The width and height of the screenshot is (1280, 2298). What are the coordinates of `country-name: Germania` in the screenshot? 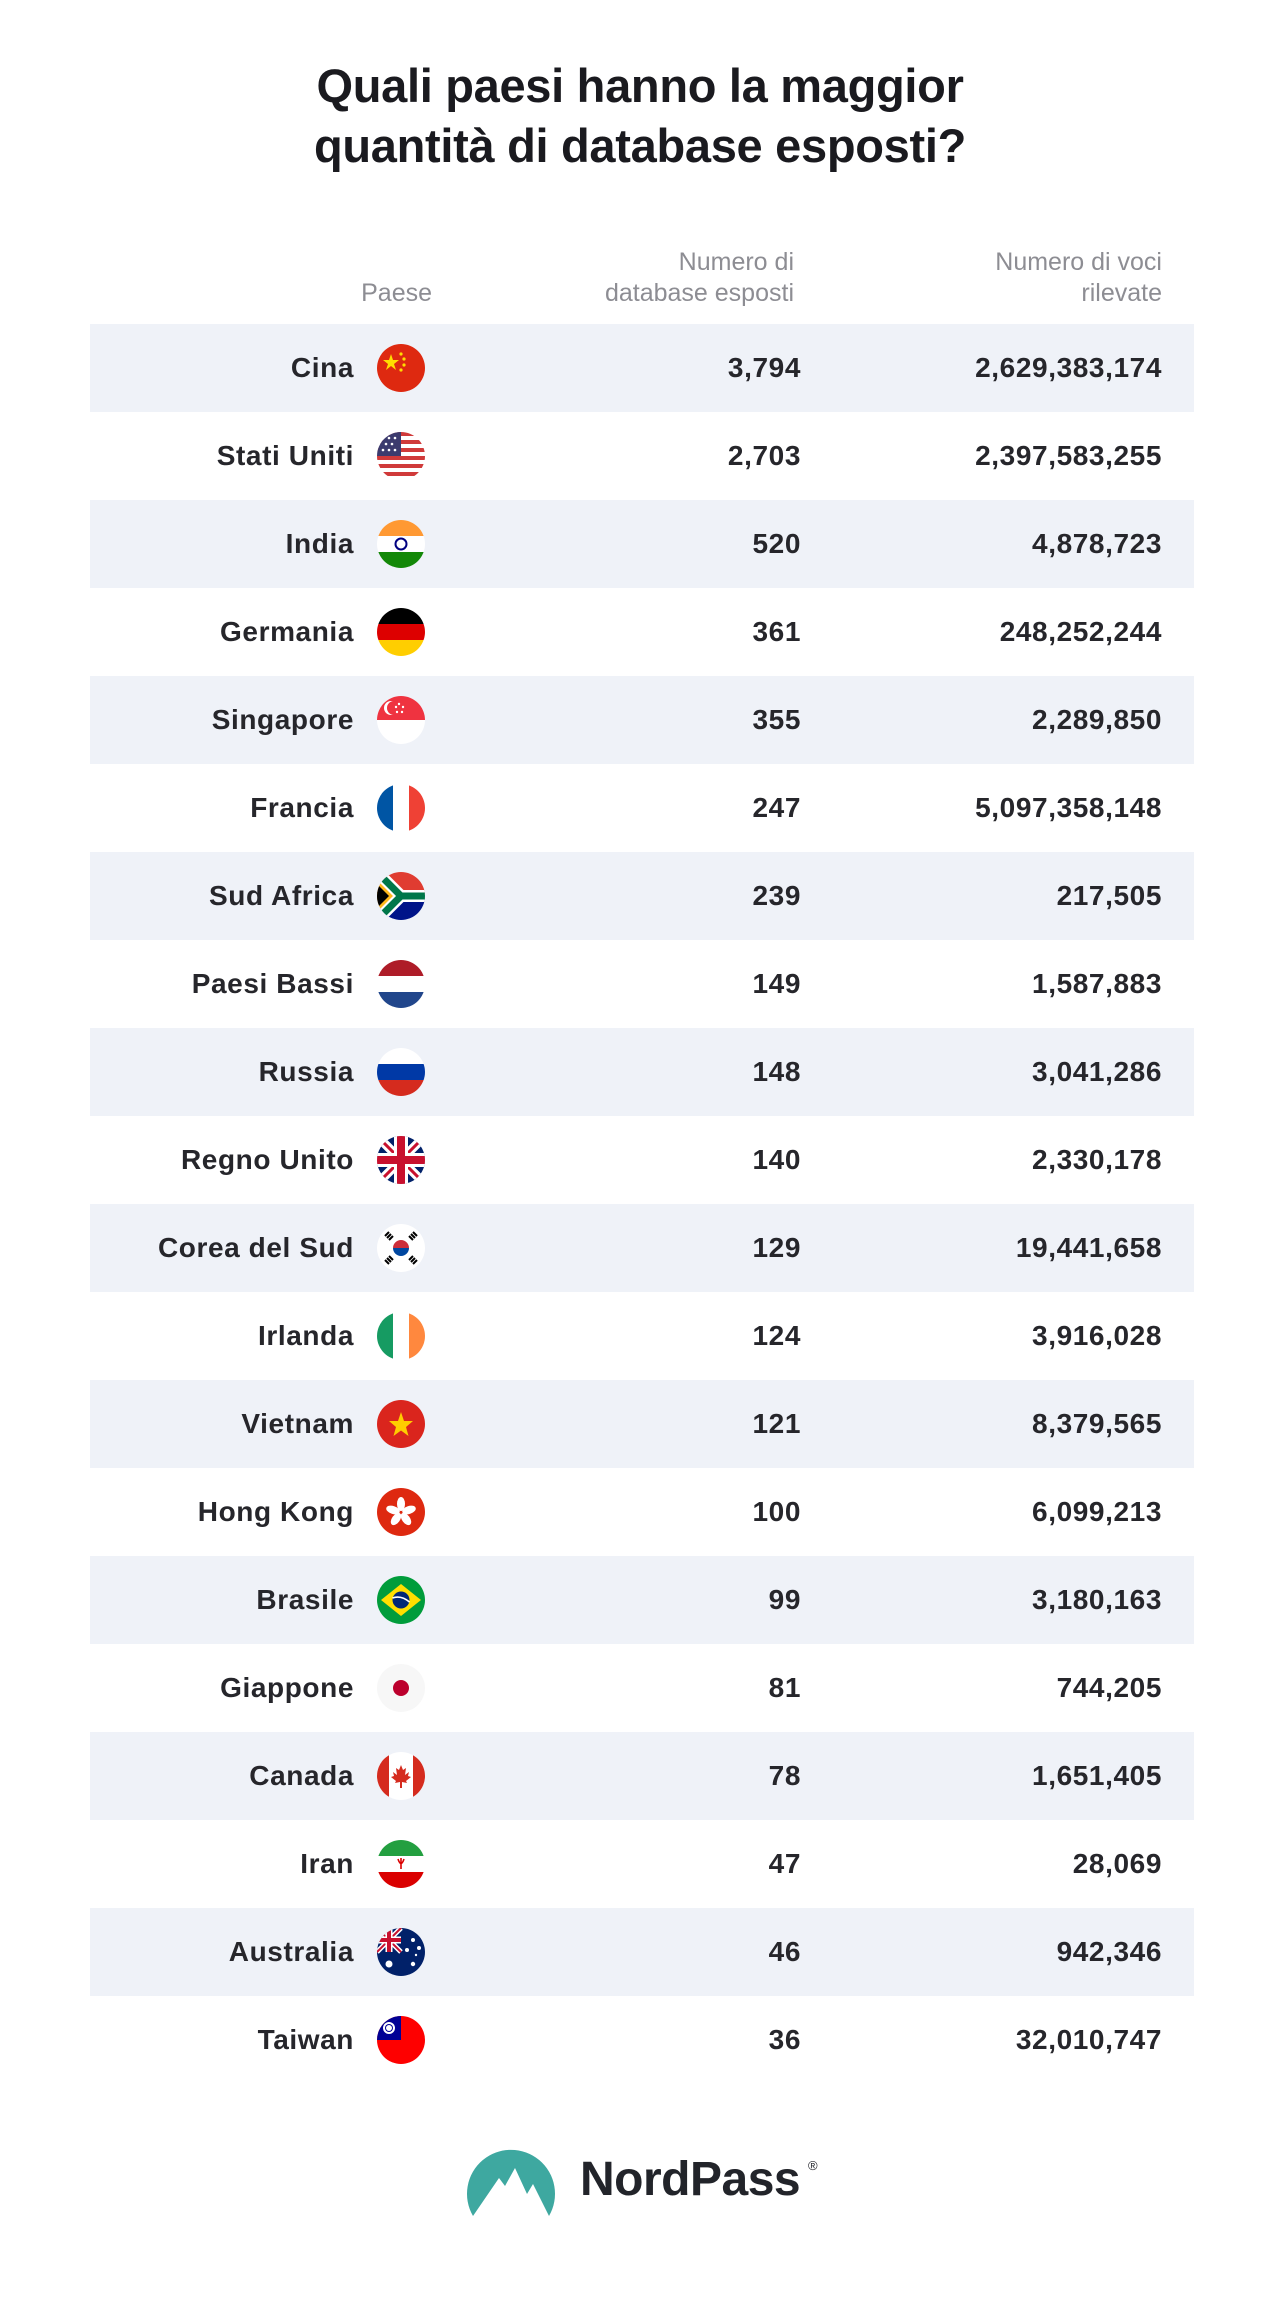 It's located at (287, 631).